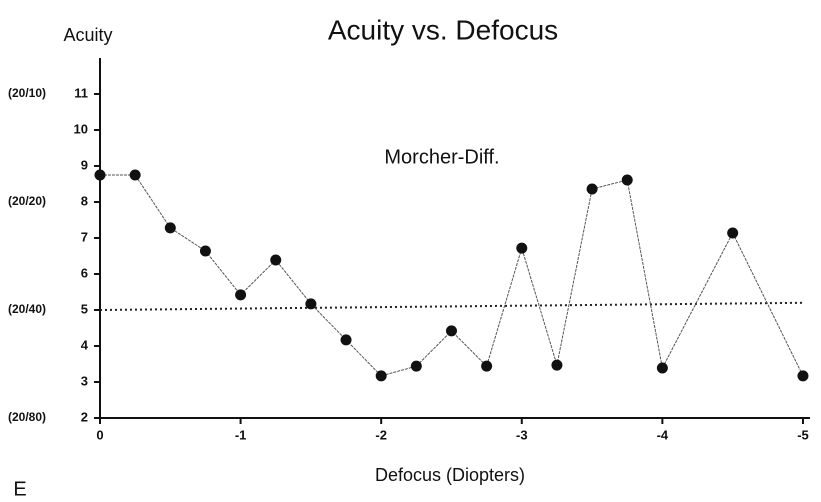 Image resolution: width=821 pixels, height=502 pixels. Describe the element at coordinates (19, 489) in the screenshot. I see `panel-label: E` at that location.